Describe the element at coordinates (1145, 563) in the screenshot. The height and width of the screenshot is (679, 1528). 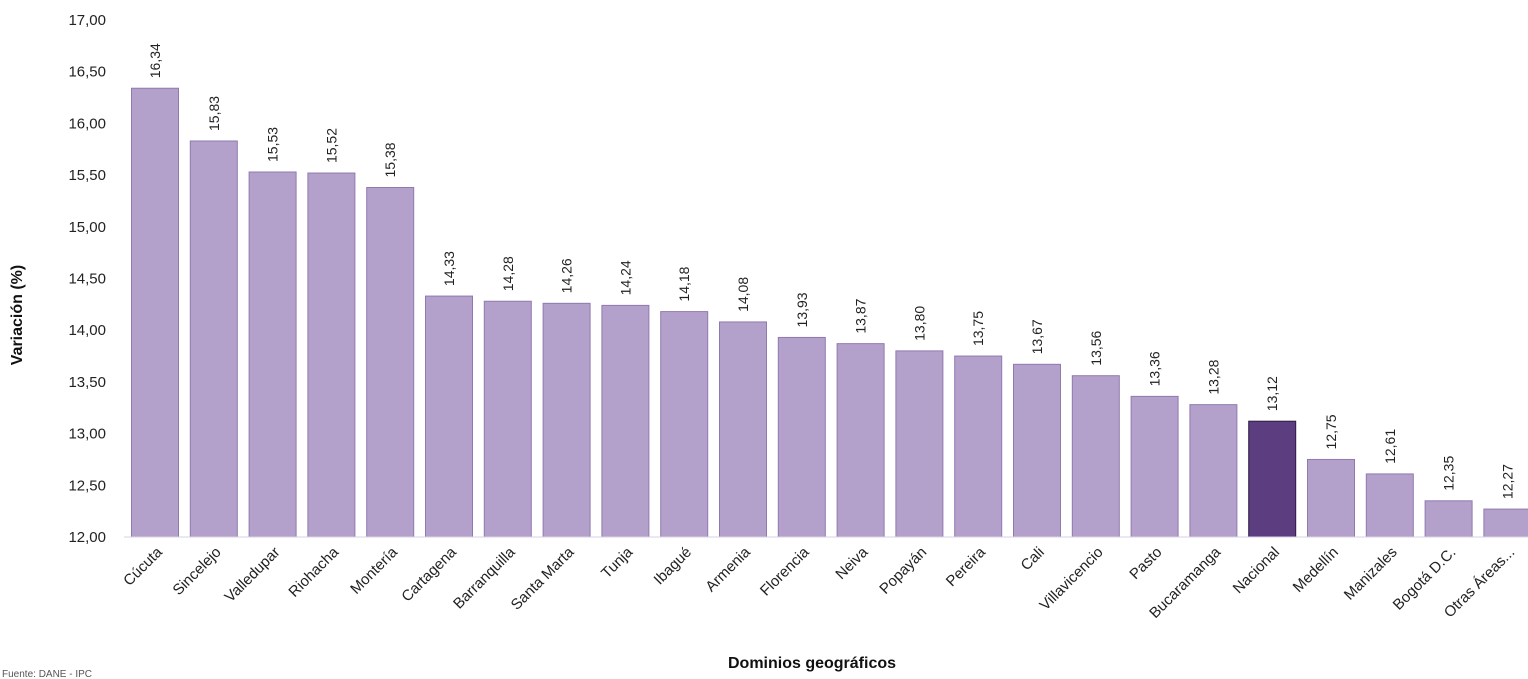
I see `category-label: Pasto` at that location.